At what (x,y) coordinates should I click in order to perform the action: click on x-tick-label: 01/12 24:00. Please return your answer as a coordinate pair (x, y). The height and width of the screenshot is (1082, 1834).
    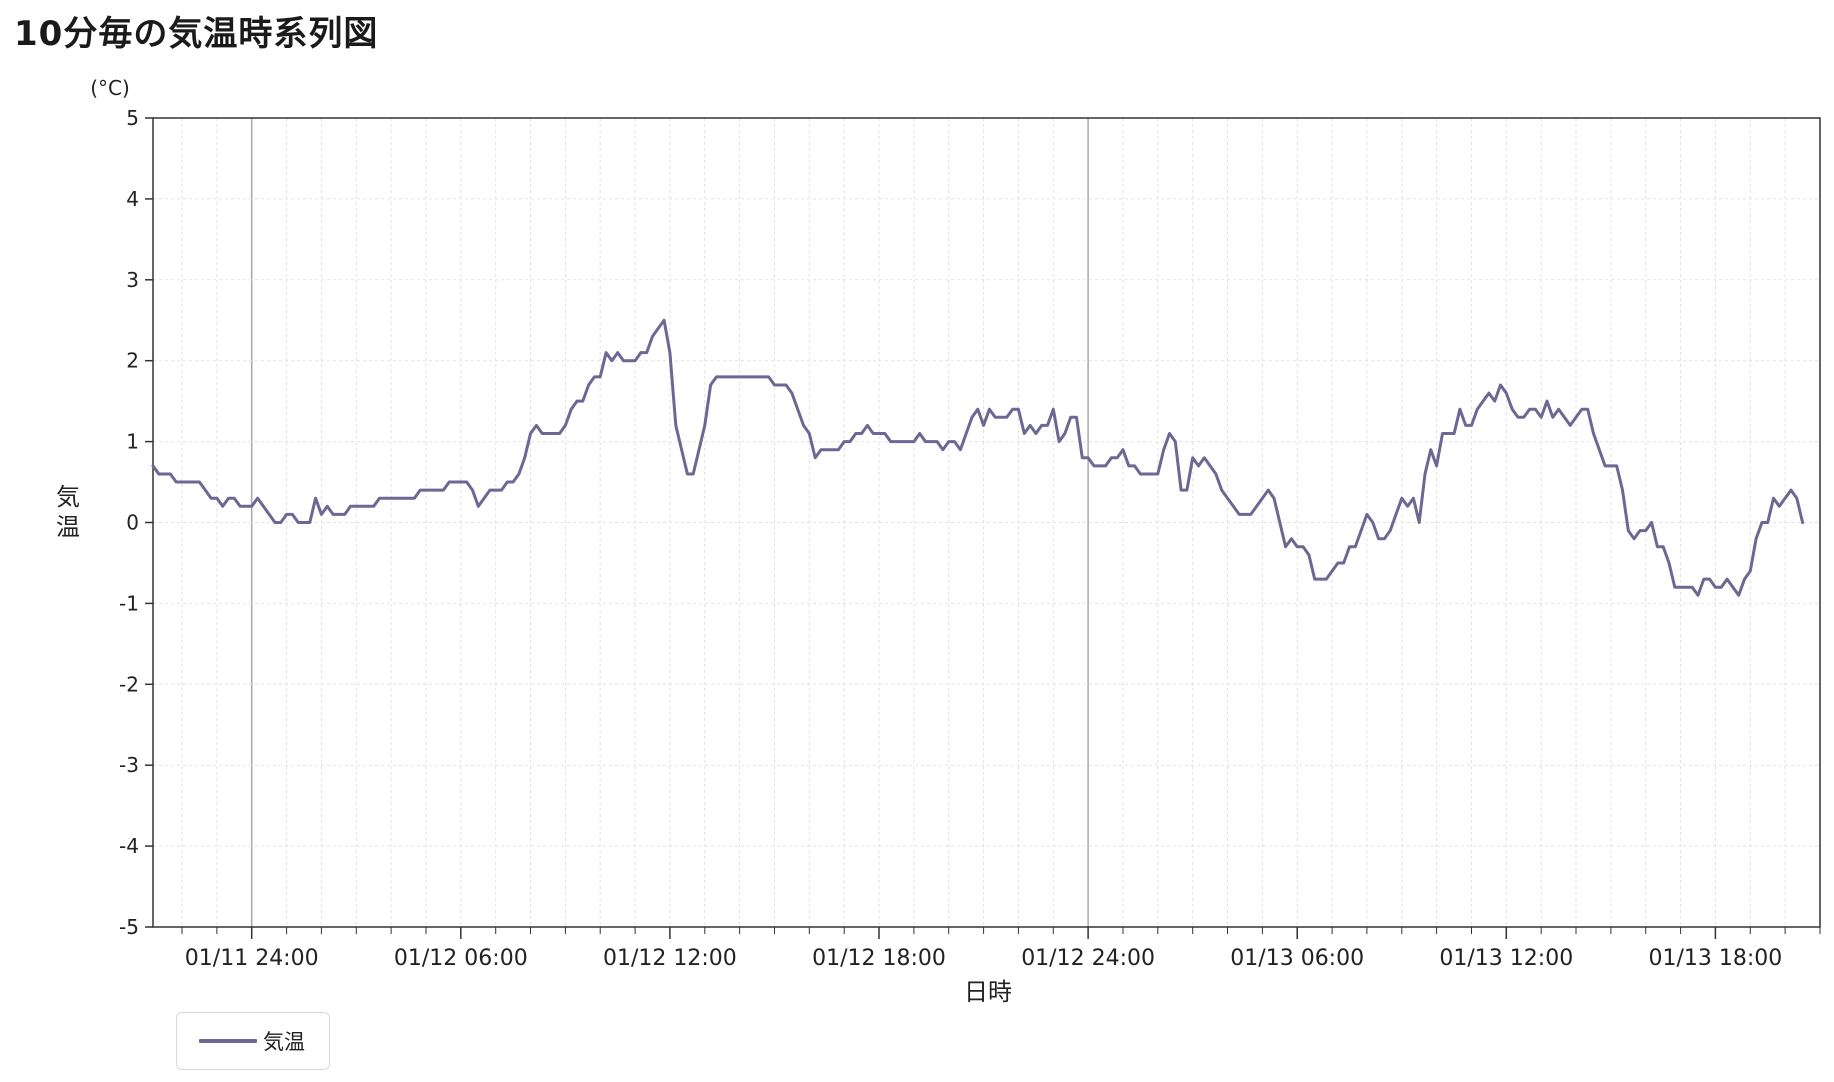
    Looking at the image, I should click on (1088, 958).